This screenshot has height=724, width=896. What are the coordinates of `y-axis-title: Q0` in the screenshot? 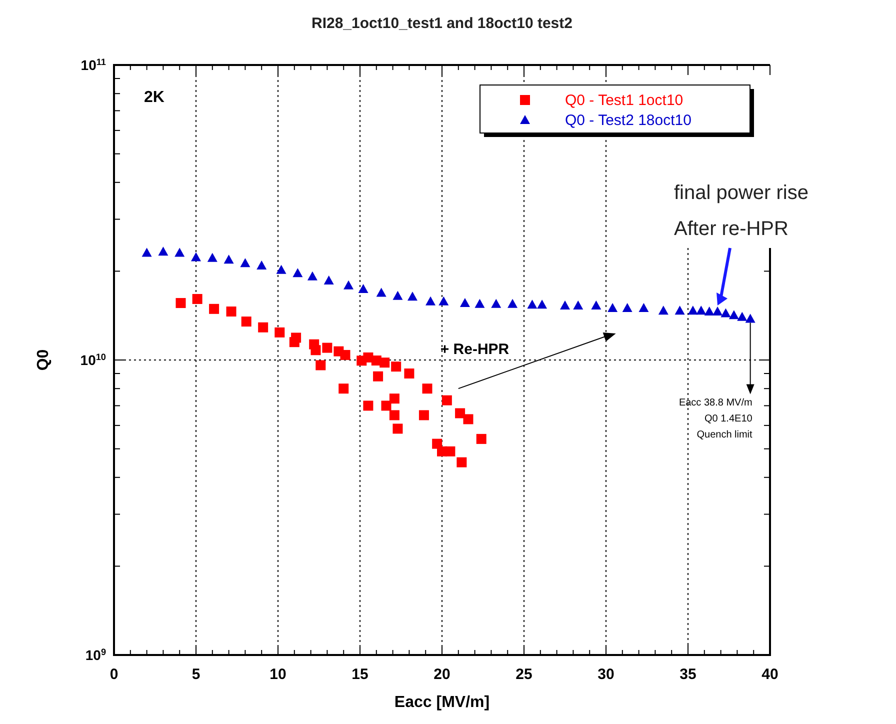 It's located at (43, 360).